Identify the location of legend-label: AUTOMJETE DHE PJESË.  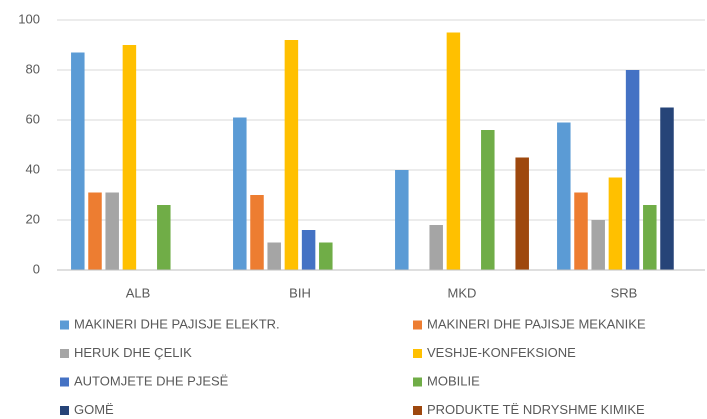
(151, 380).